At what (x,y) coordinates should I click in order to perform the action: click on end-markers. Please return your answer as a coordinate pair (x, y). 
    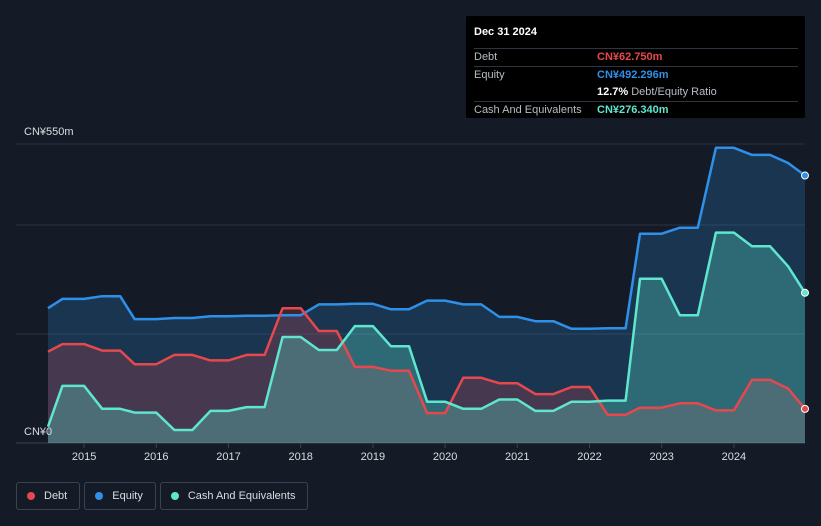
    Looking at the image, I should click on (805, 292).